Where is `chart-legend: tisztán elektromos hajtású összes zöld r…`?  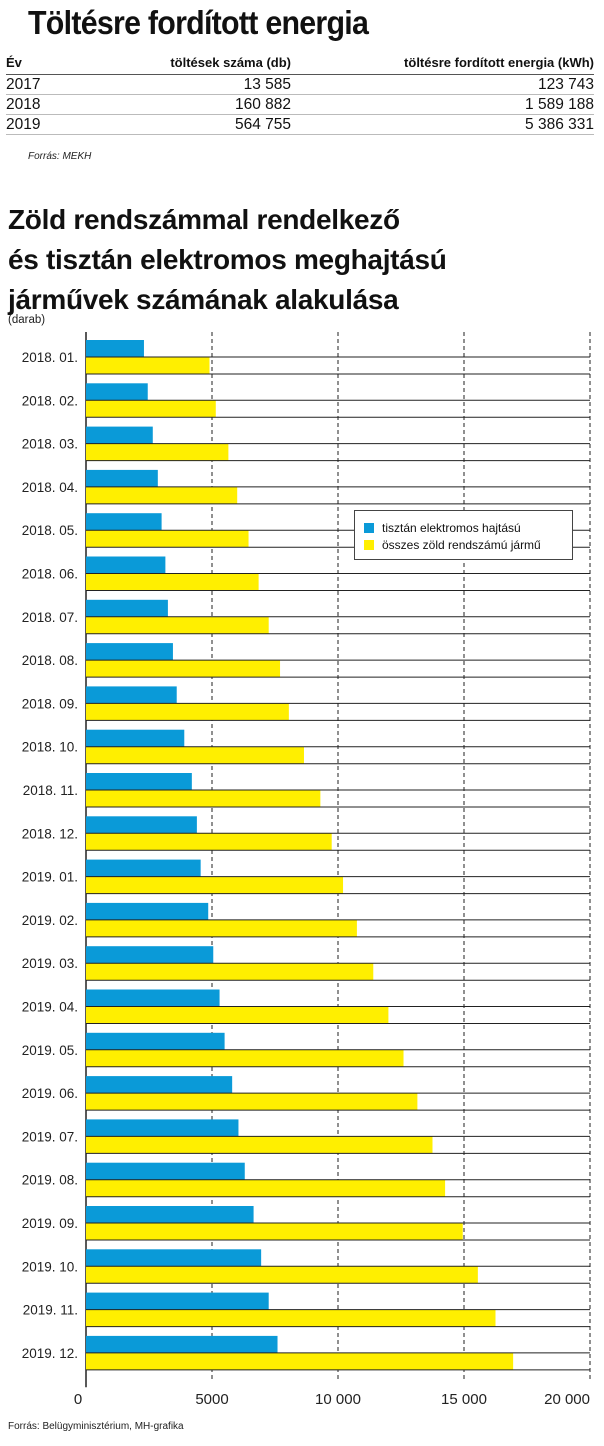 chart-legend: tisztán elektromos hajtású összes zöld r… is located at coordinates (463, 535).